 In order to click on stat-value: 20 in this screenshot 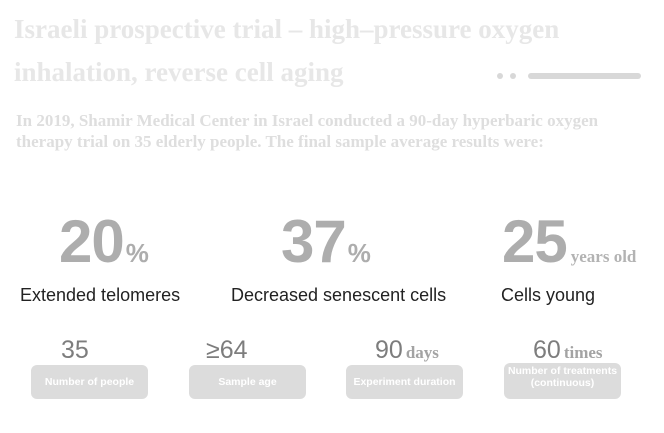, I will do `click(92, 241)`.